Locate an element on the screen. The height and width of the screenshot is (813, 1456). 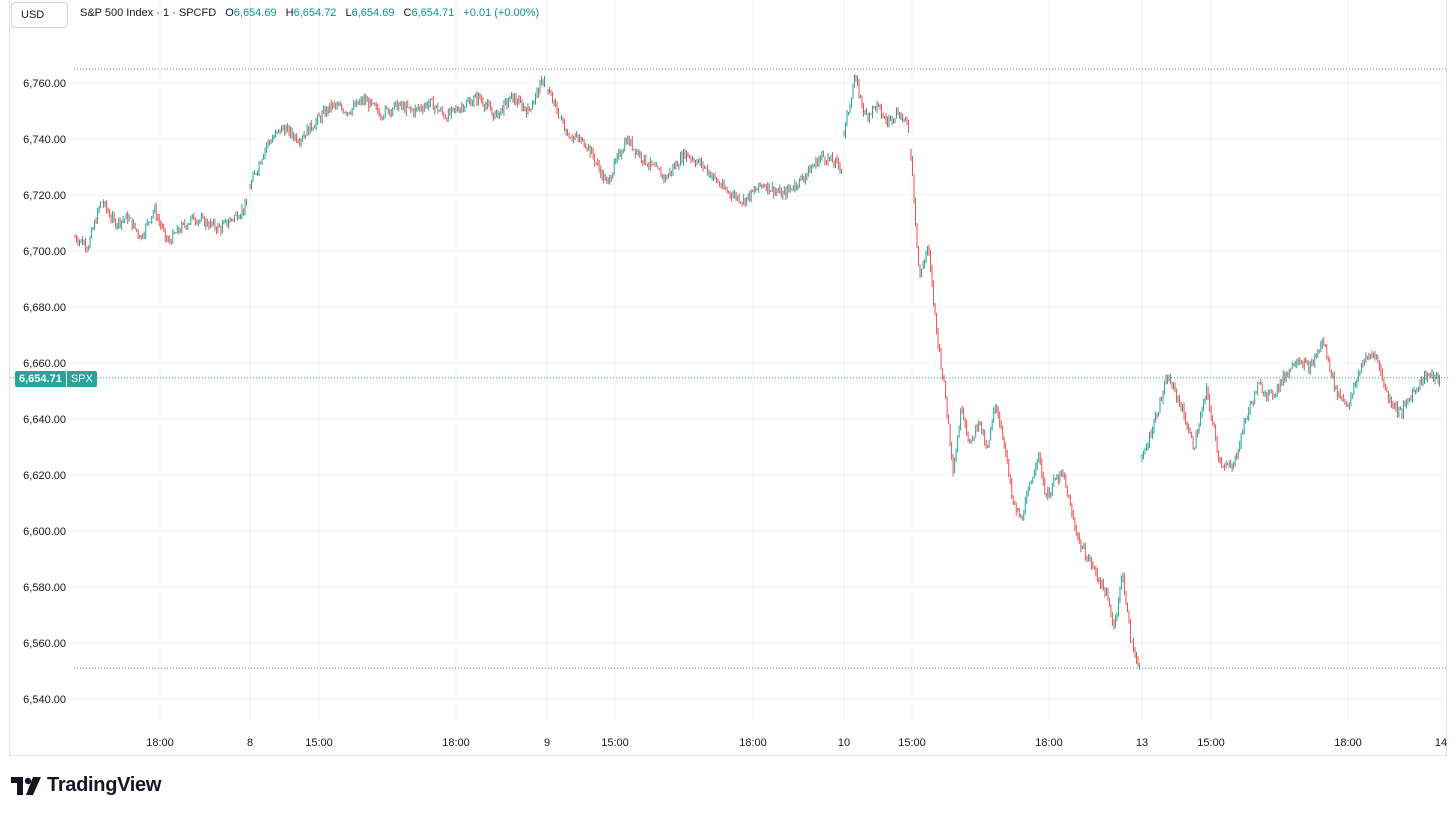
high-value: 6,654.72 is located at coordinates (315, 13).